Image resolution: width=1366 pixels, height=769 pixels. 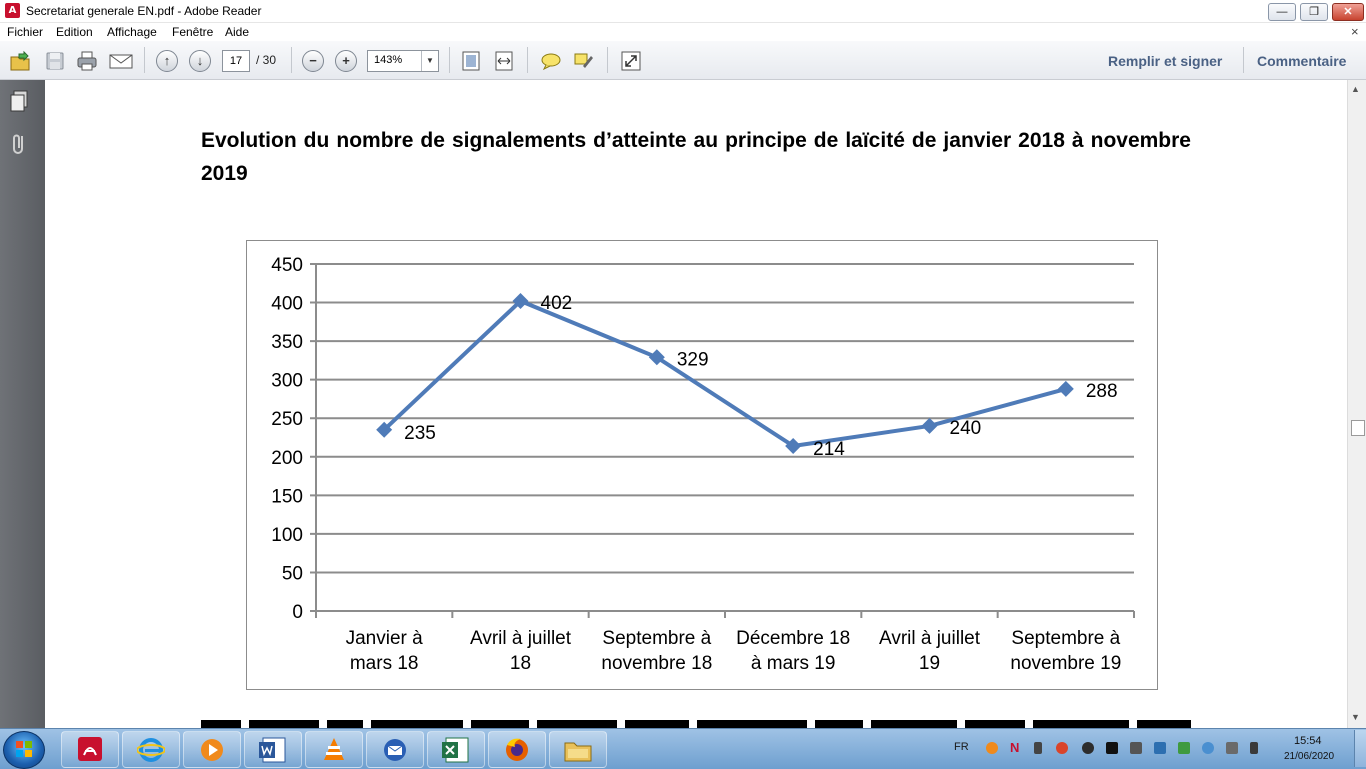 I want to click on x-tick-label: Avril à juillet 19, so click(x=930, y=651).